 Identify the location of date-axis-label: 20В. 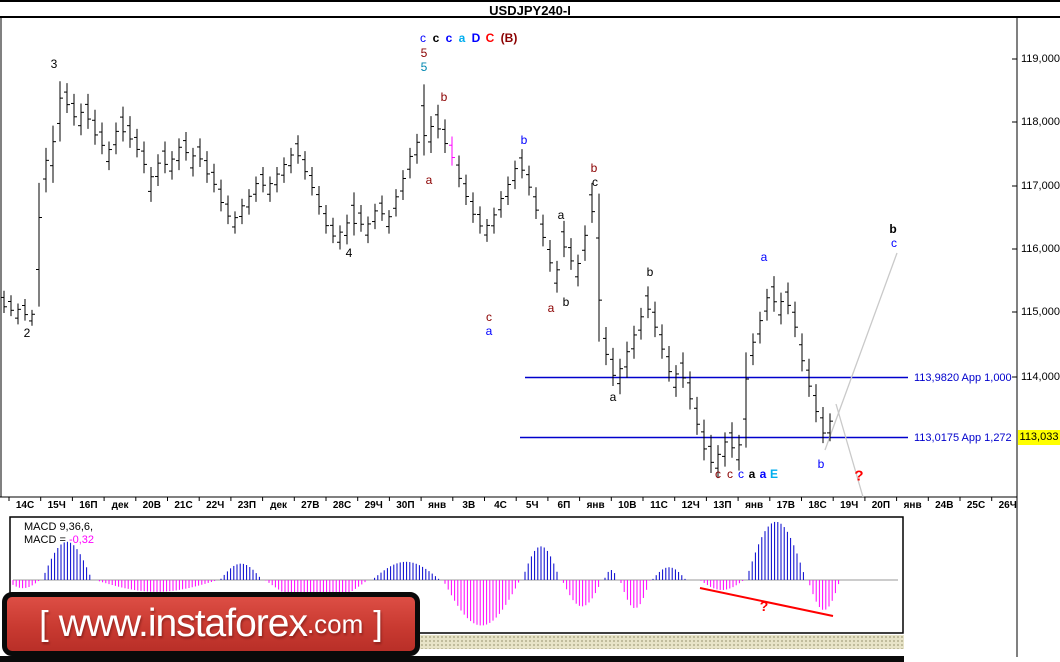
(151, 505).